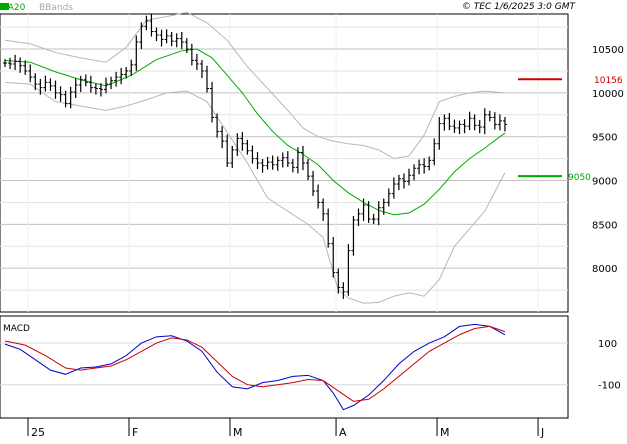  I want to click on level-lines: 10156 9050, so click(570, 129).